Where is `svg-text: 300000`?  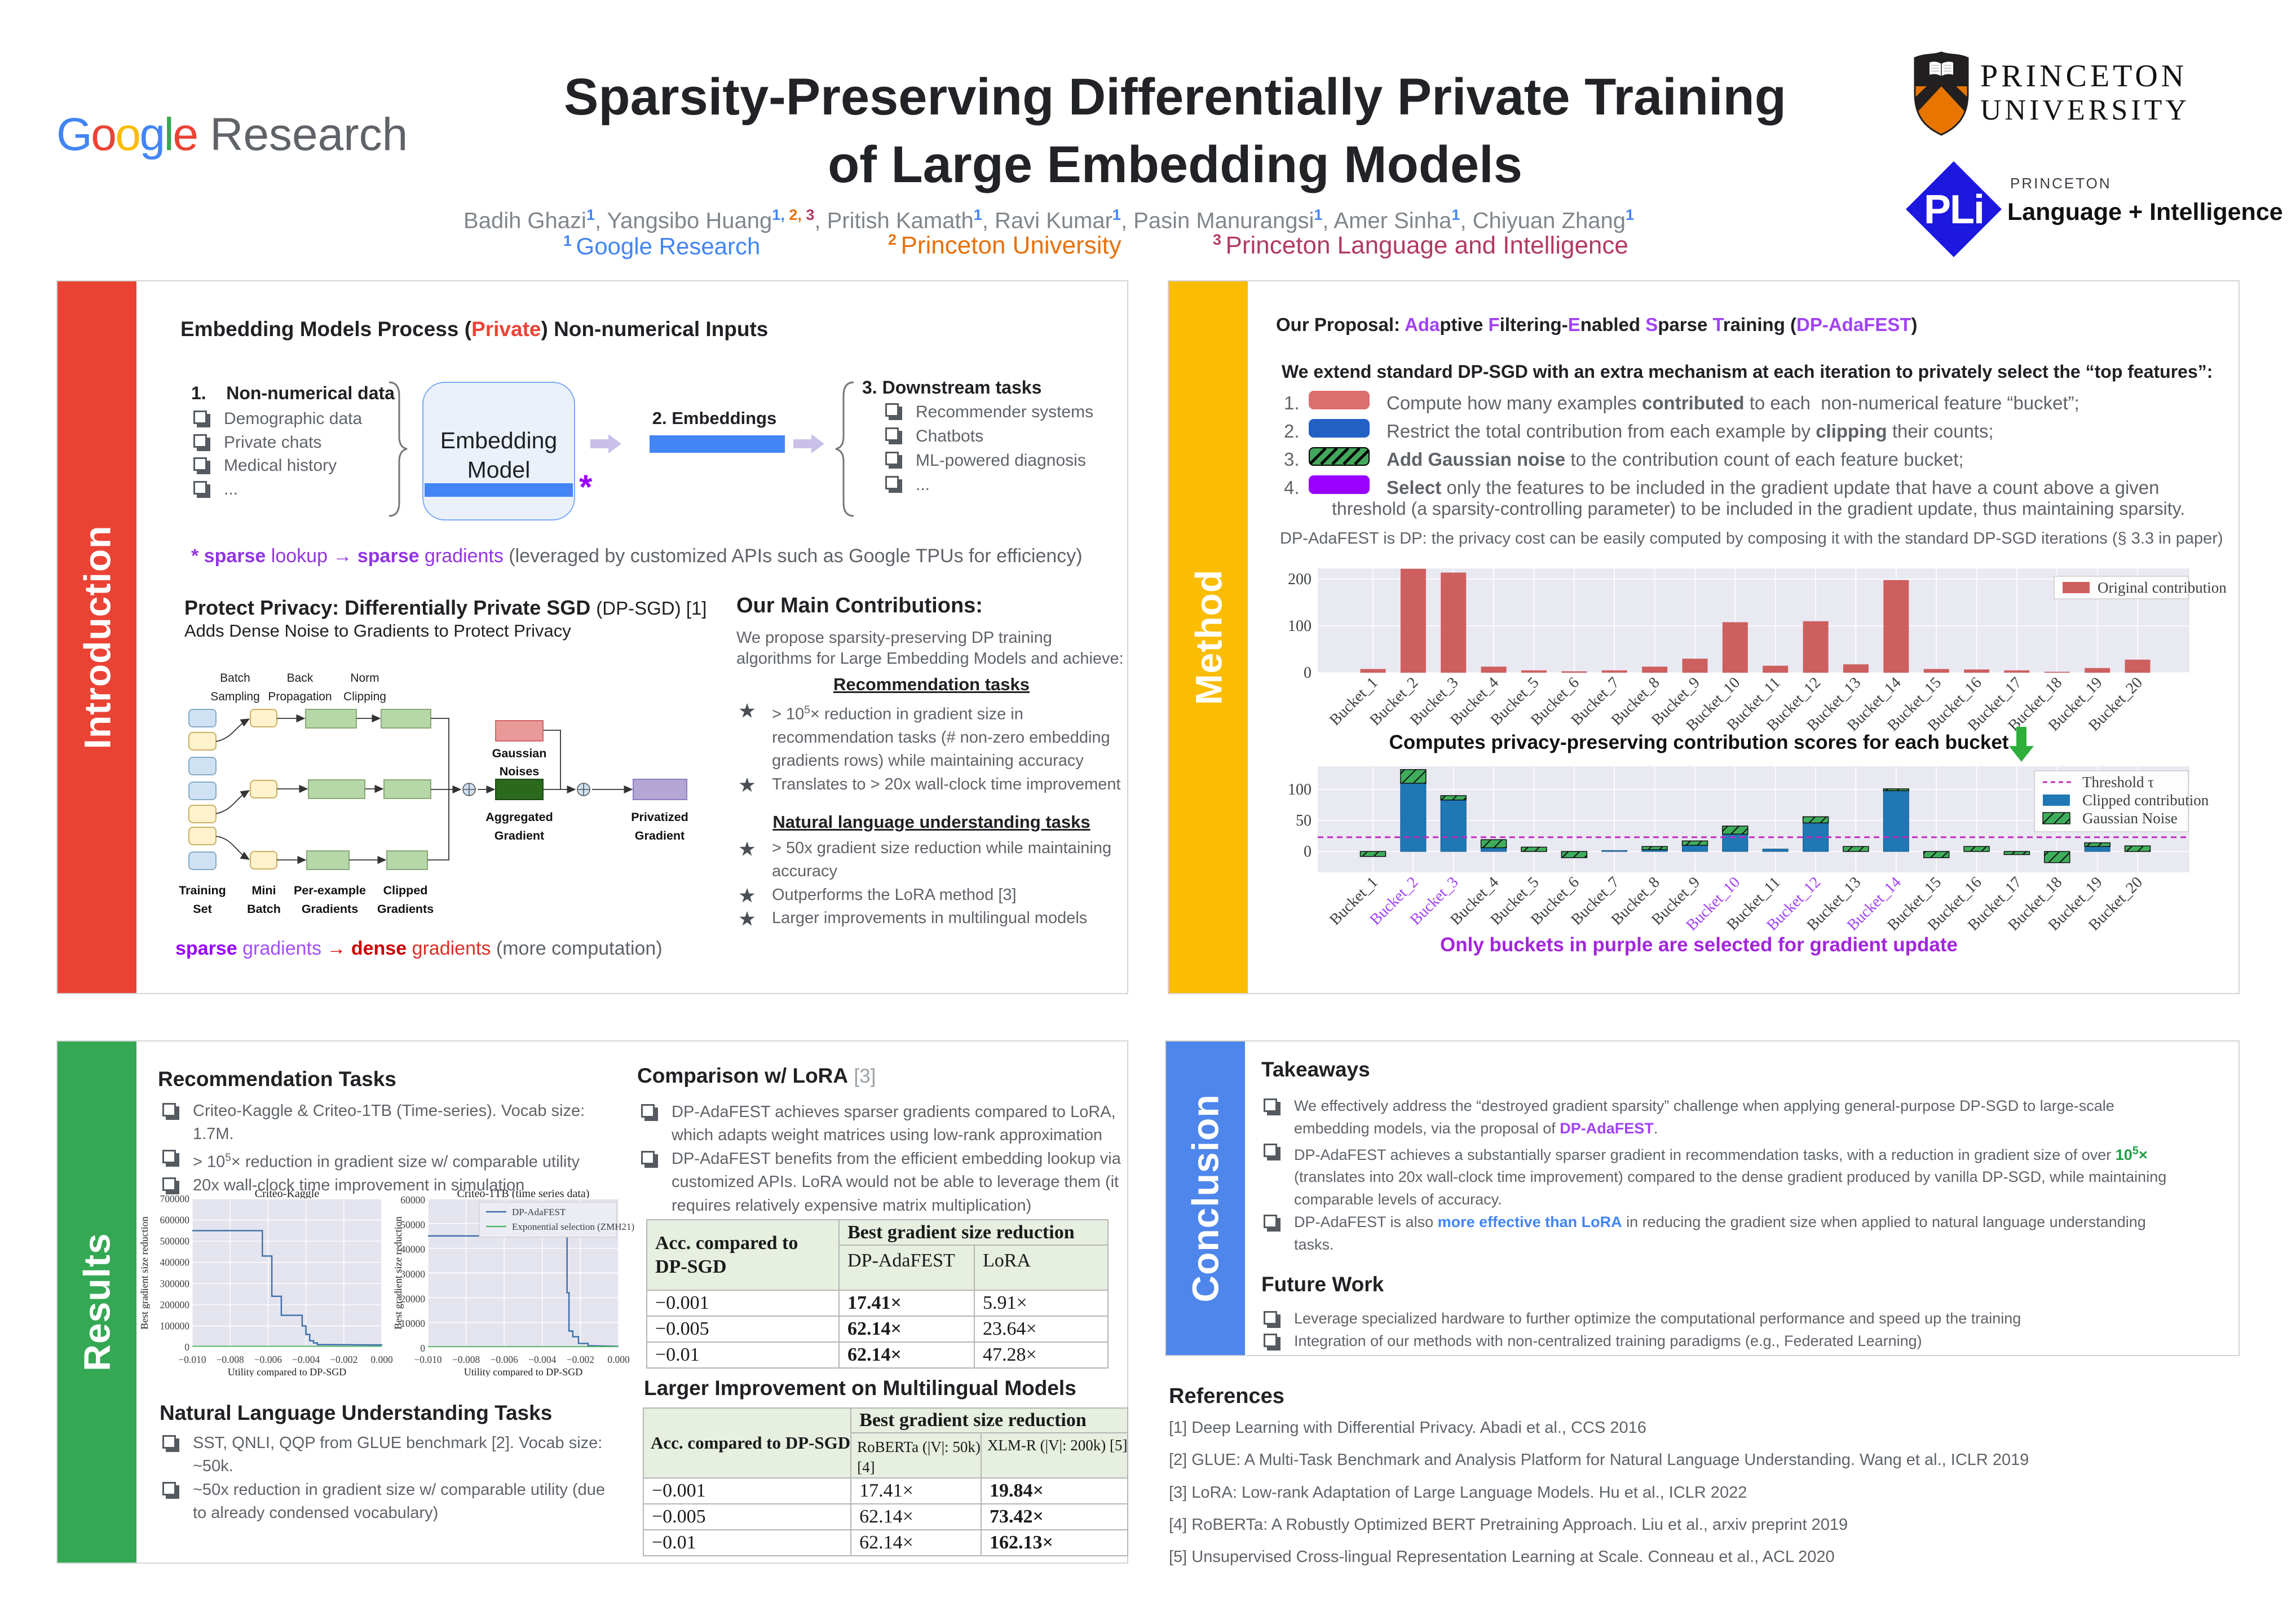 svg-text: 300000 is located at coordinates (175, 1284).